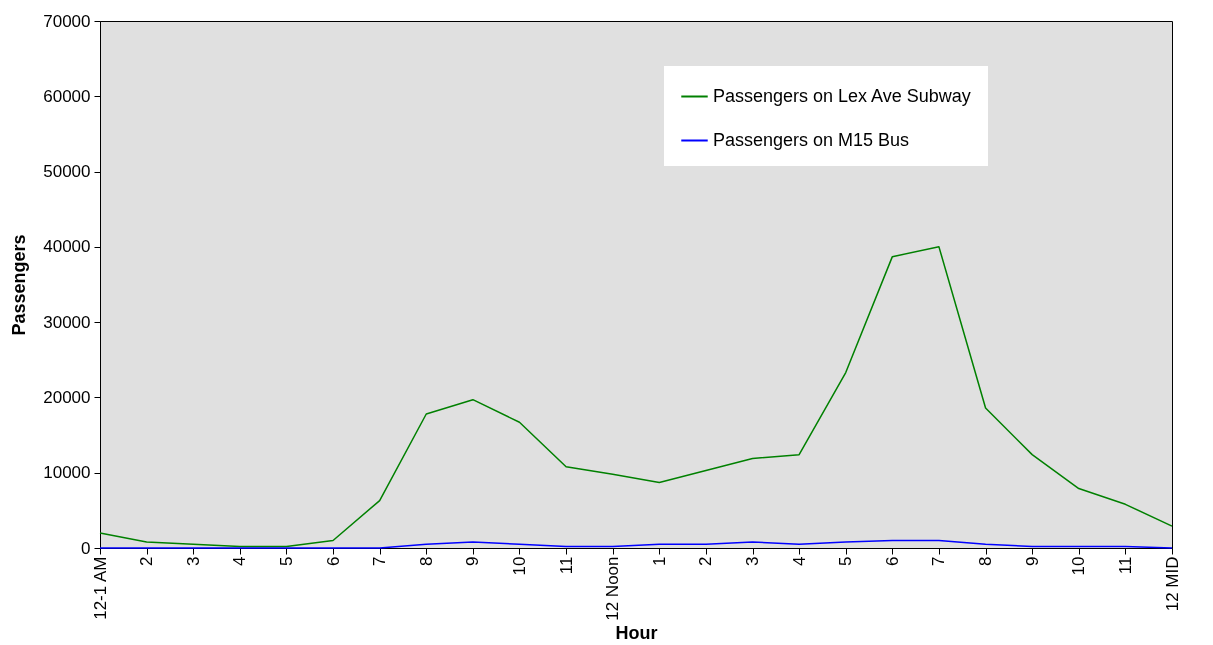 This screenshot has height=645, width=1213. Describe the element at coordinates (842, 95) in the screenshot. I see `legend-label: Passengers on Lex Ave Subway` at that location.